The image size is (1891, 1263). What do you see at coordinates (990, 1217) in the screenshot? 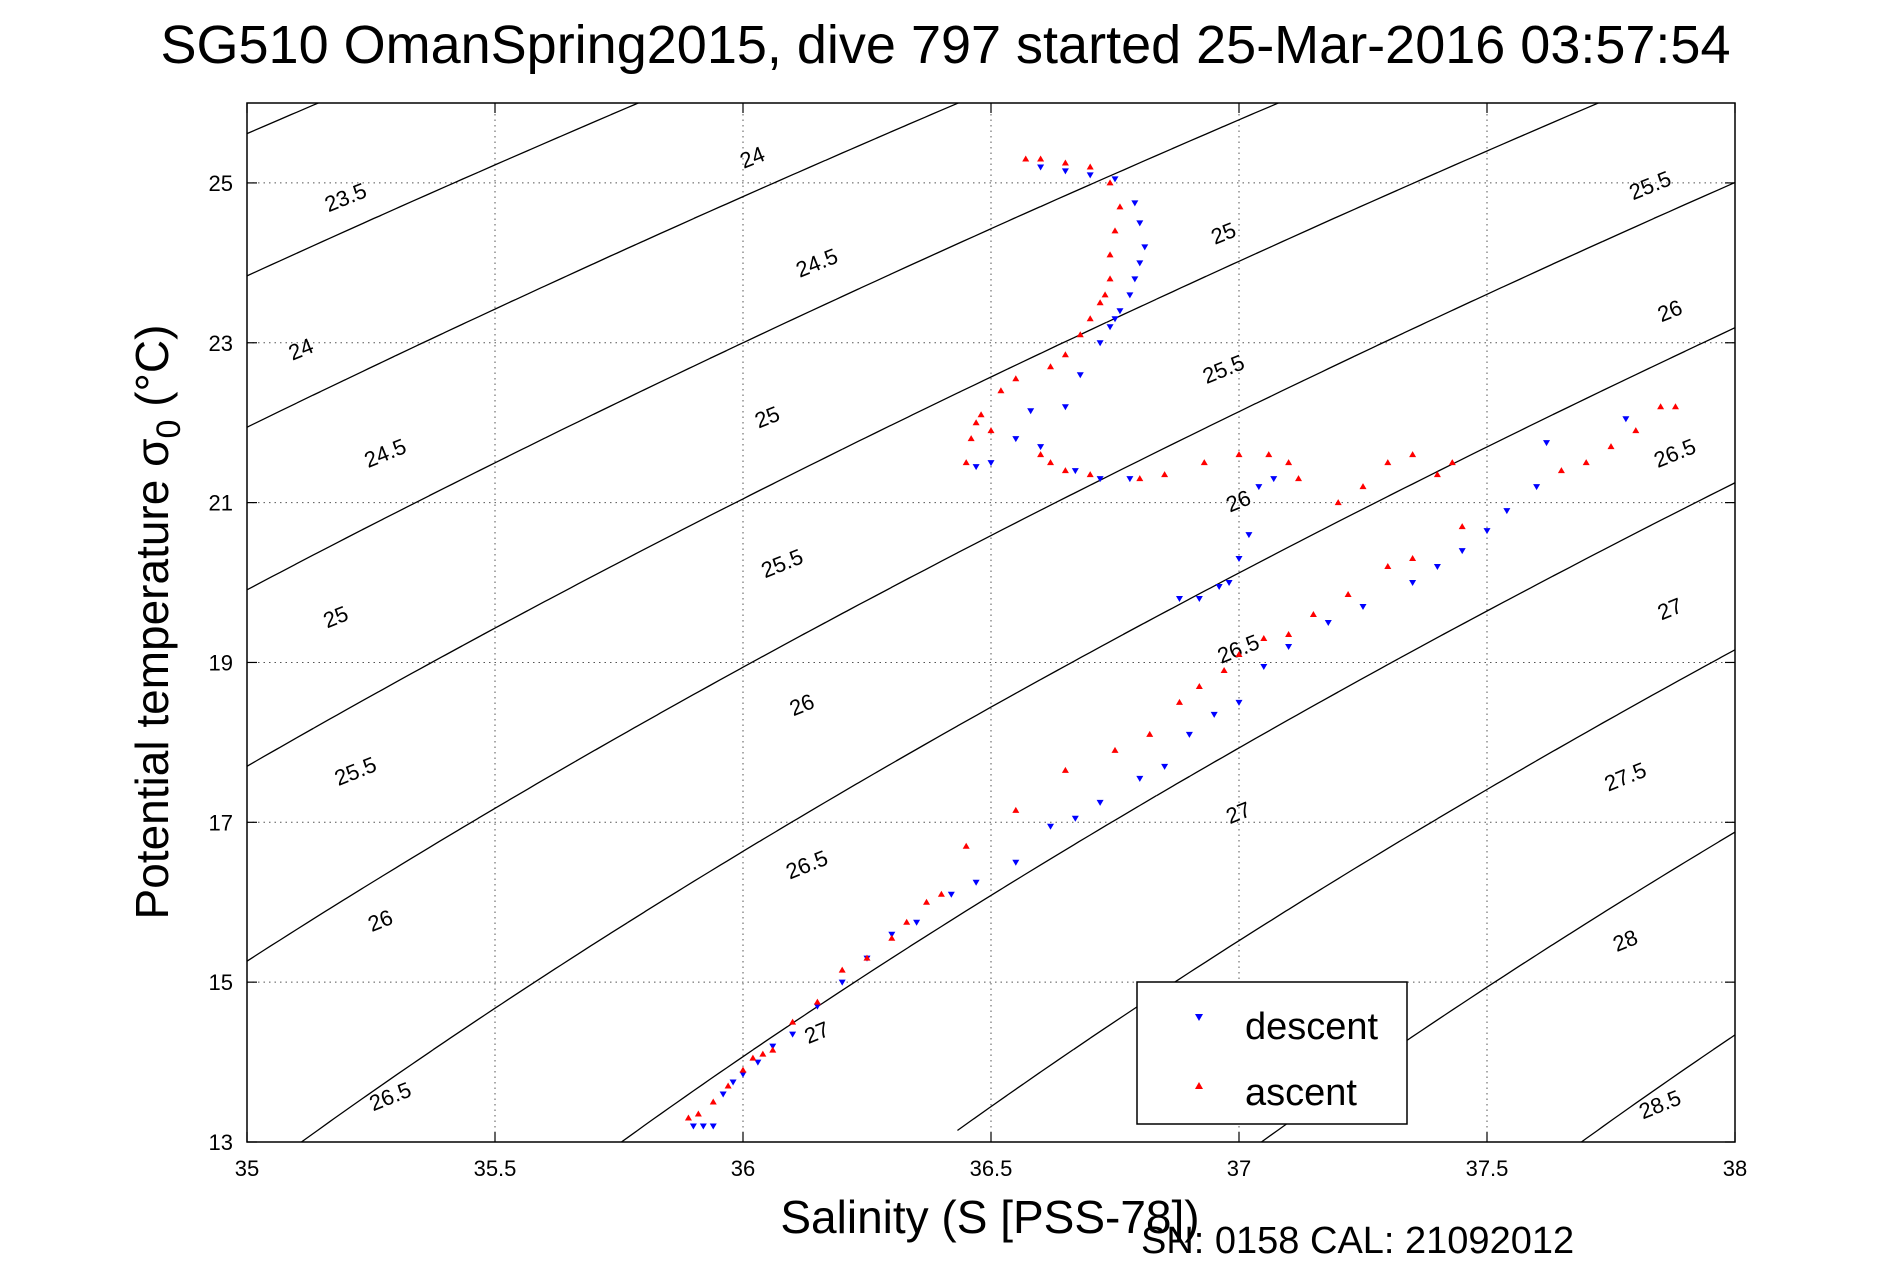
I see `x-axis-label: Salinity (S [PSS-78])` at bounding box center [990, 1217].